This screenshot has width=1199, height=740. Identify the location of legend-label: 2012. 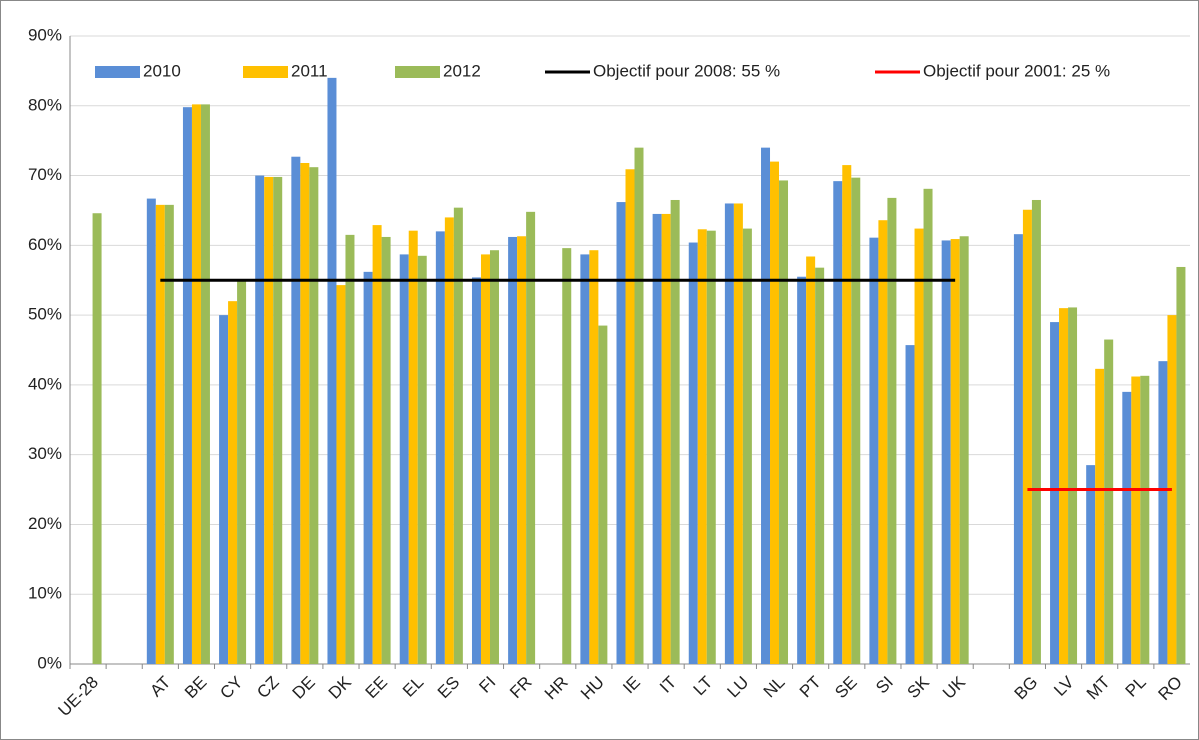
(462, 70).